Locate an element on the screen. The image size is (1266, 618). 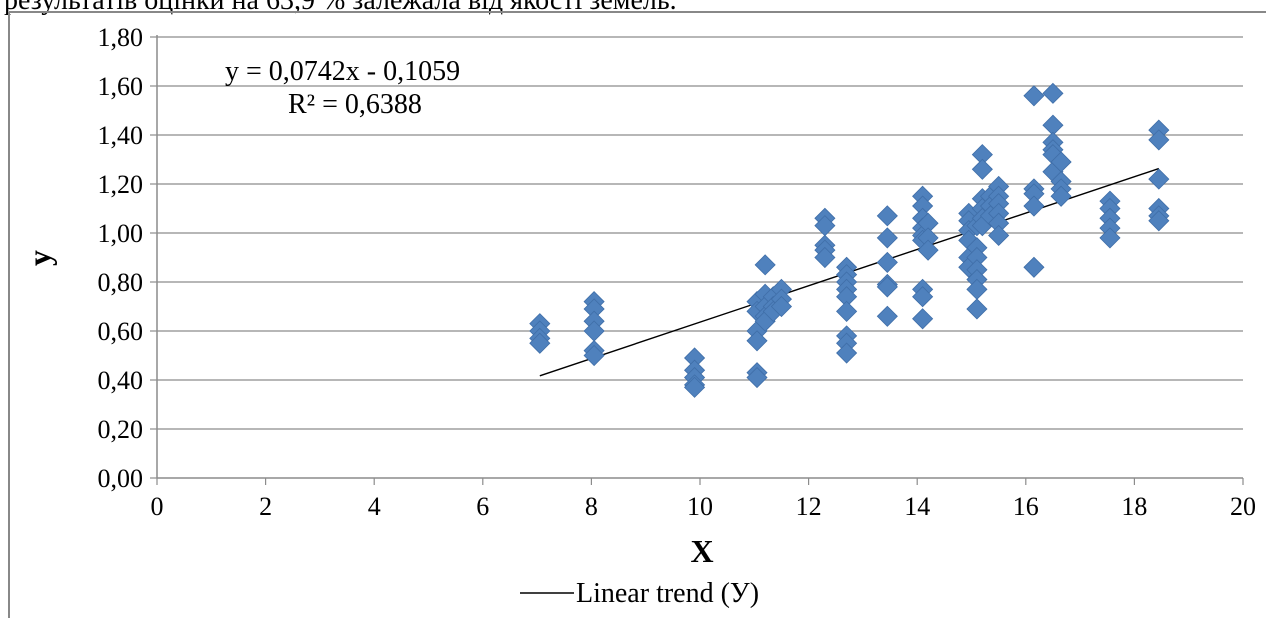
x-tick-labels: 0 2 4 6 8 10 12 14 16 18 20 is located at coordinates (704, 506).